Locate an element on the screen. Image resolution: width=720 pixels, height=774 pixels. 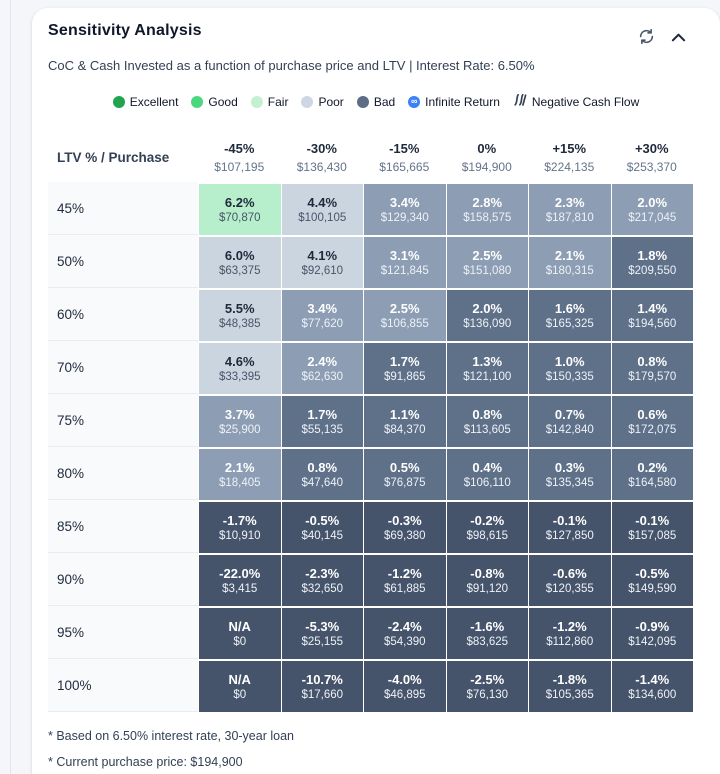
cell-cash-value: $84,370 is located at coordinates (404, 430).